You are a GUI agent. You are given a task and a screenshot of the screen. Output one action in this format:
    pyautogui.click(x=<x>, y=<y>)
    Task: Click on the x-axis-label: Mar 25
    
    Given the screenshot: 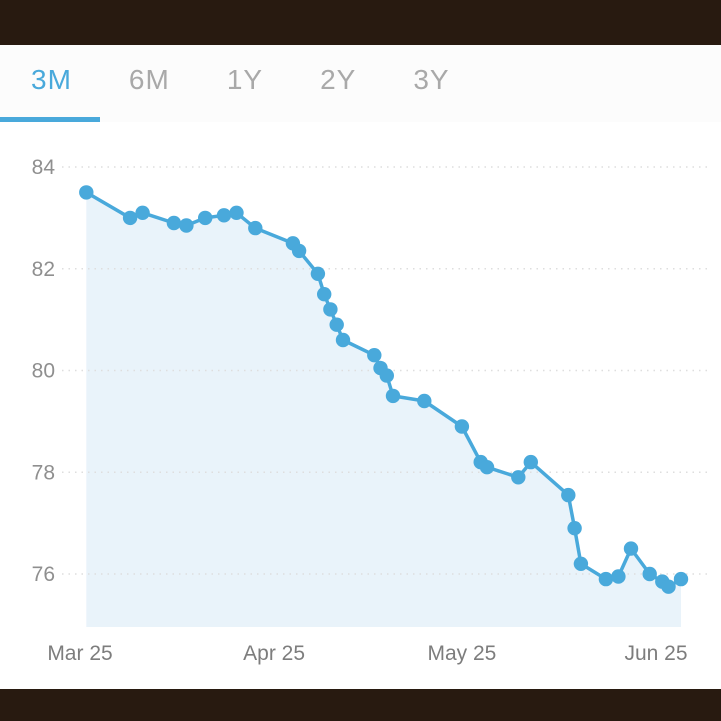 What is the action you would take?
    pyautogui.click(x=79, y=653)
    